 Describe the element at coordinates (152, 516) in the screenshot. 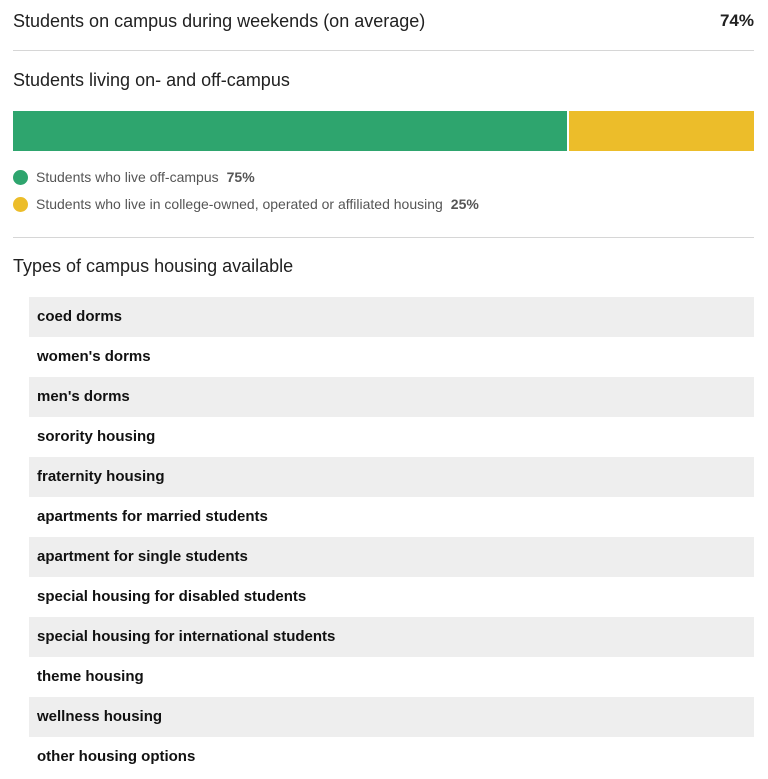

I see `housing-item: apartments for married students` at that location.